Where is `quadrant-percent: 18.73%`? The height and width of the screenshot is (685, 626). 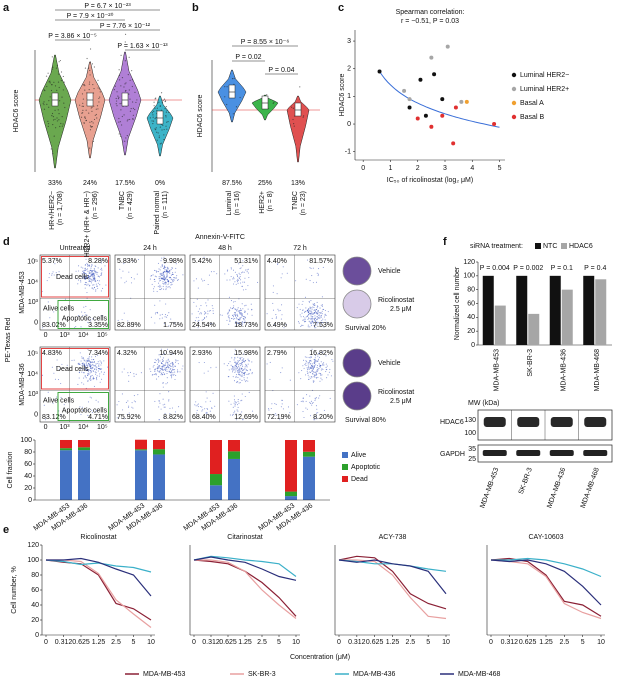 quadrant-percent: 18.73% is located at coordinates (246, 325).